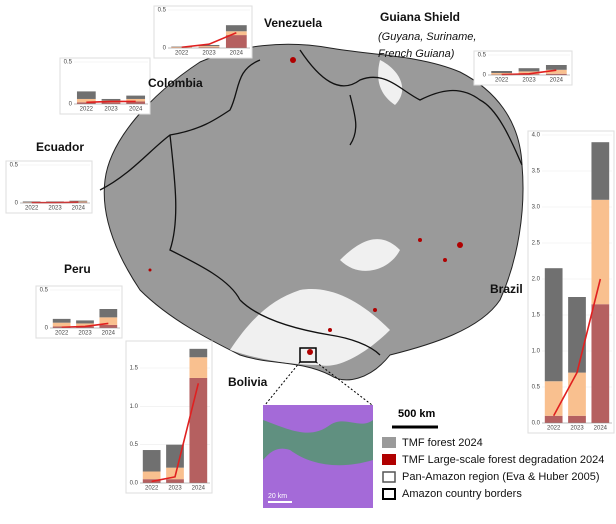 The width and height of the screenshot is (616, 524). I want to click on region-label: Colombia, so click(175, 83).